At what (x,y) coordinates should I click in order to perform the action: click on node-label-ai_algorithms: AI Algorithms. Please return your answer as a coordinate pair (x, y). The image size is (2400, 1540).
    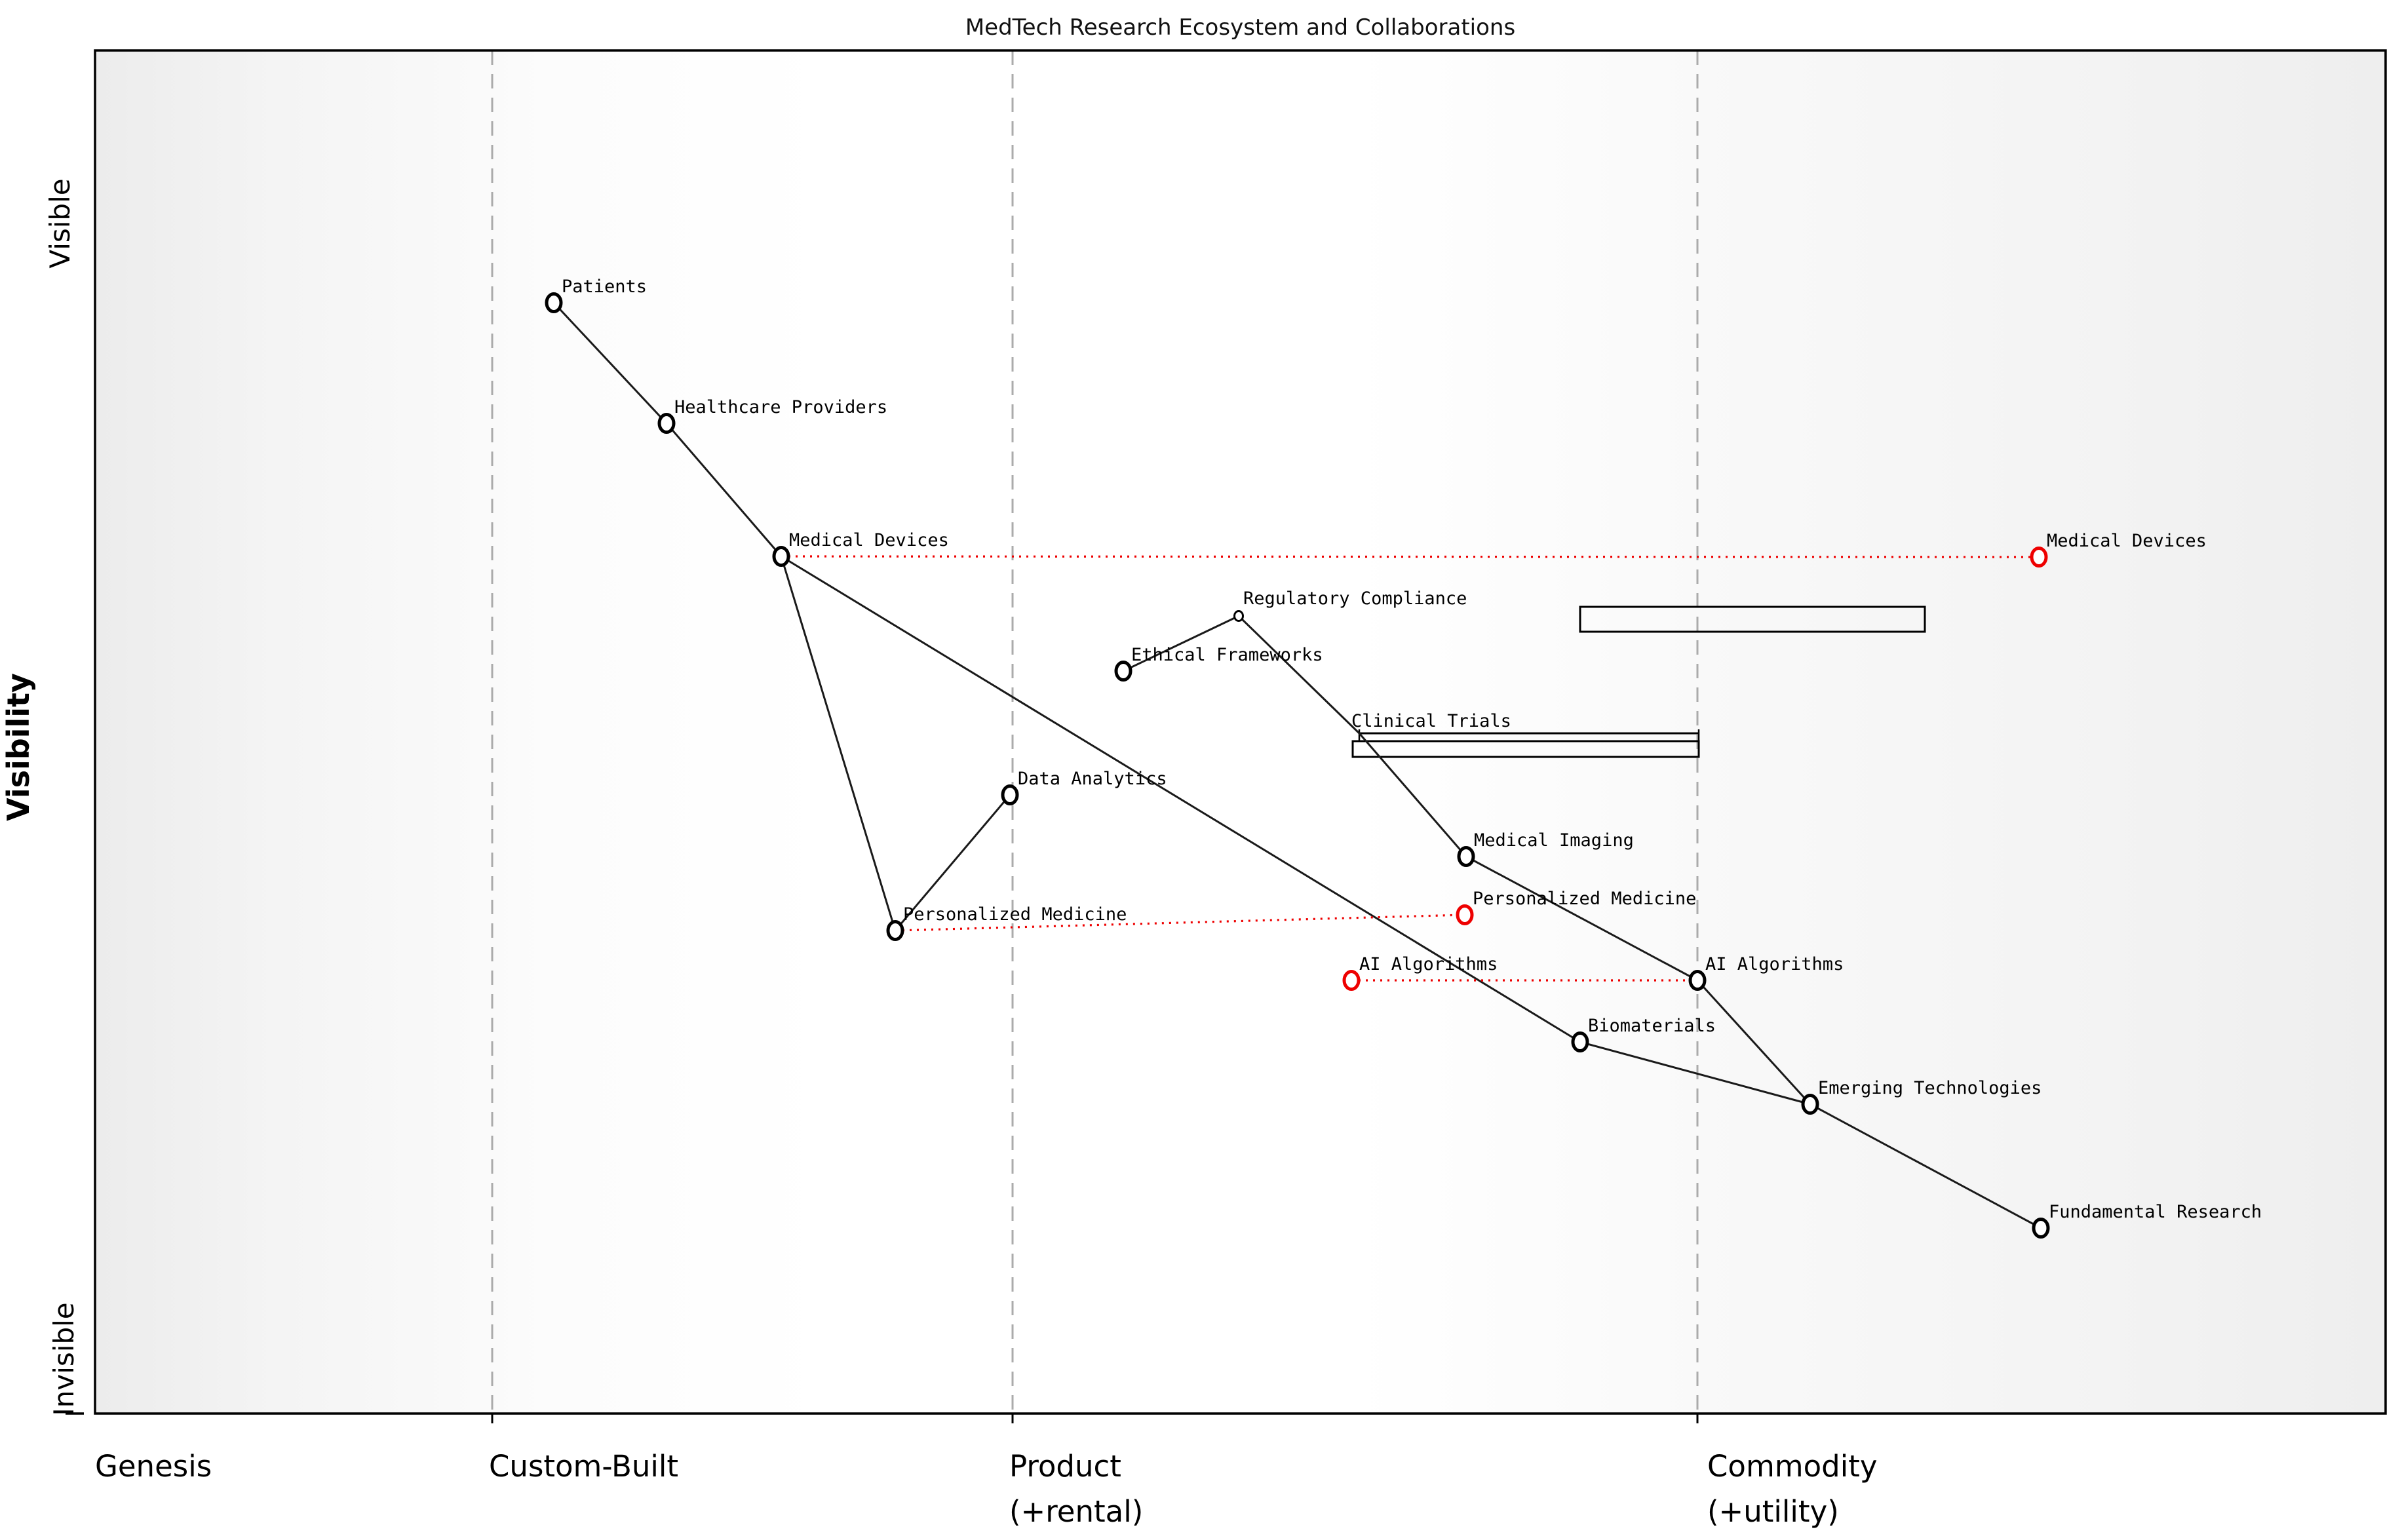
    Looking at the image, I should click on (1774, 964).